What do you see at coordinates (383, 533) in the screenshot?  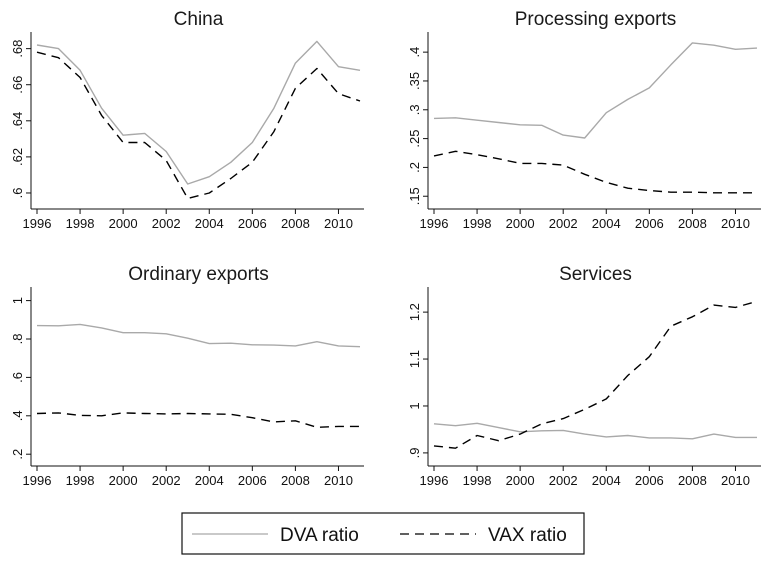 I see `legend: DVA ratio VAX ratio` at bounding box center [383, 533].